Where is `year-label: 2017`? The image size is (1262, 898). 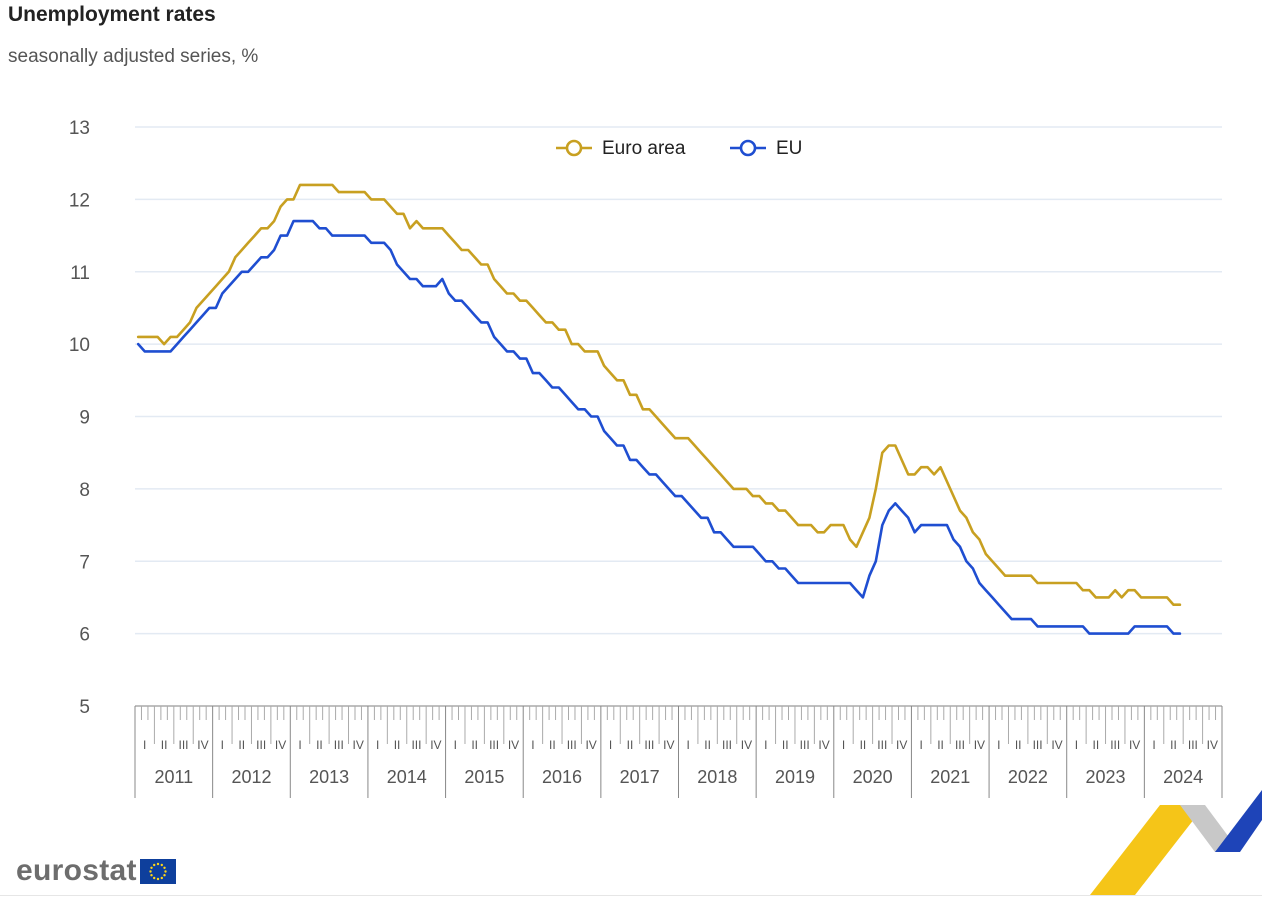
year-label: 2017 is located at coordinates (640, 777).